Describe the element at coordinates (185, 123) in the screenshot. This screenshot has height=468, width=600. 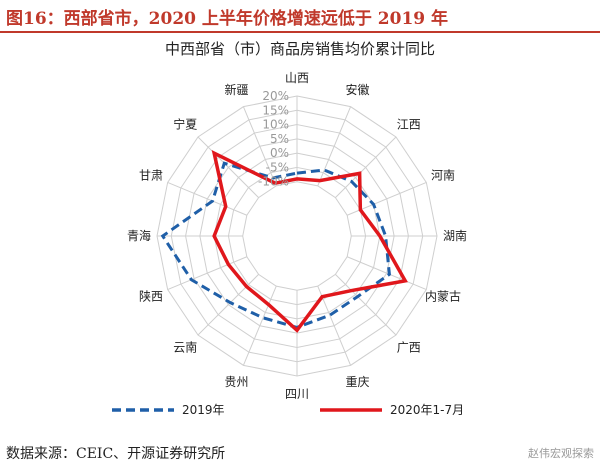
I see `category-label: 宁夏` at that location.